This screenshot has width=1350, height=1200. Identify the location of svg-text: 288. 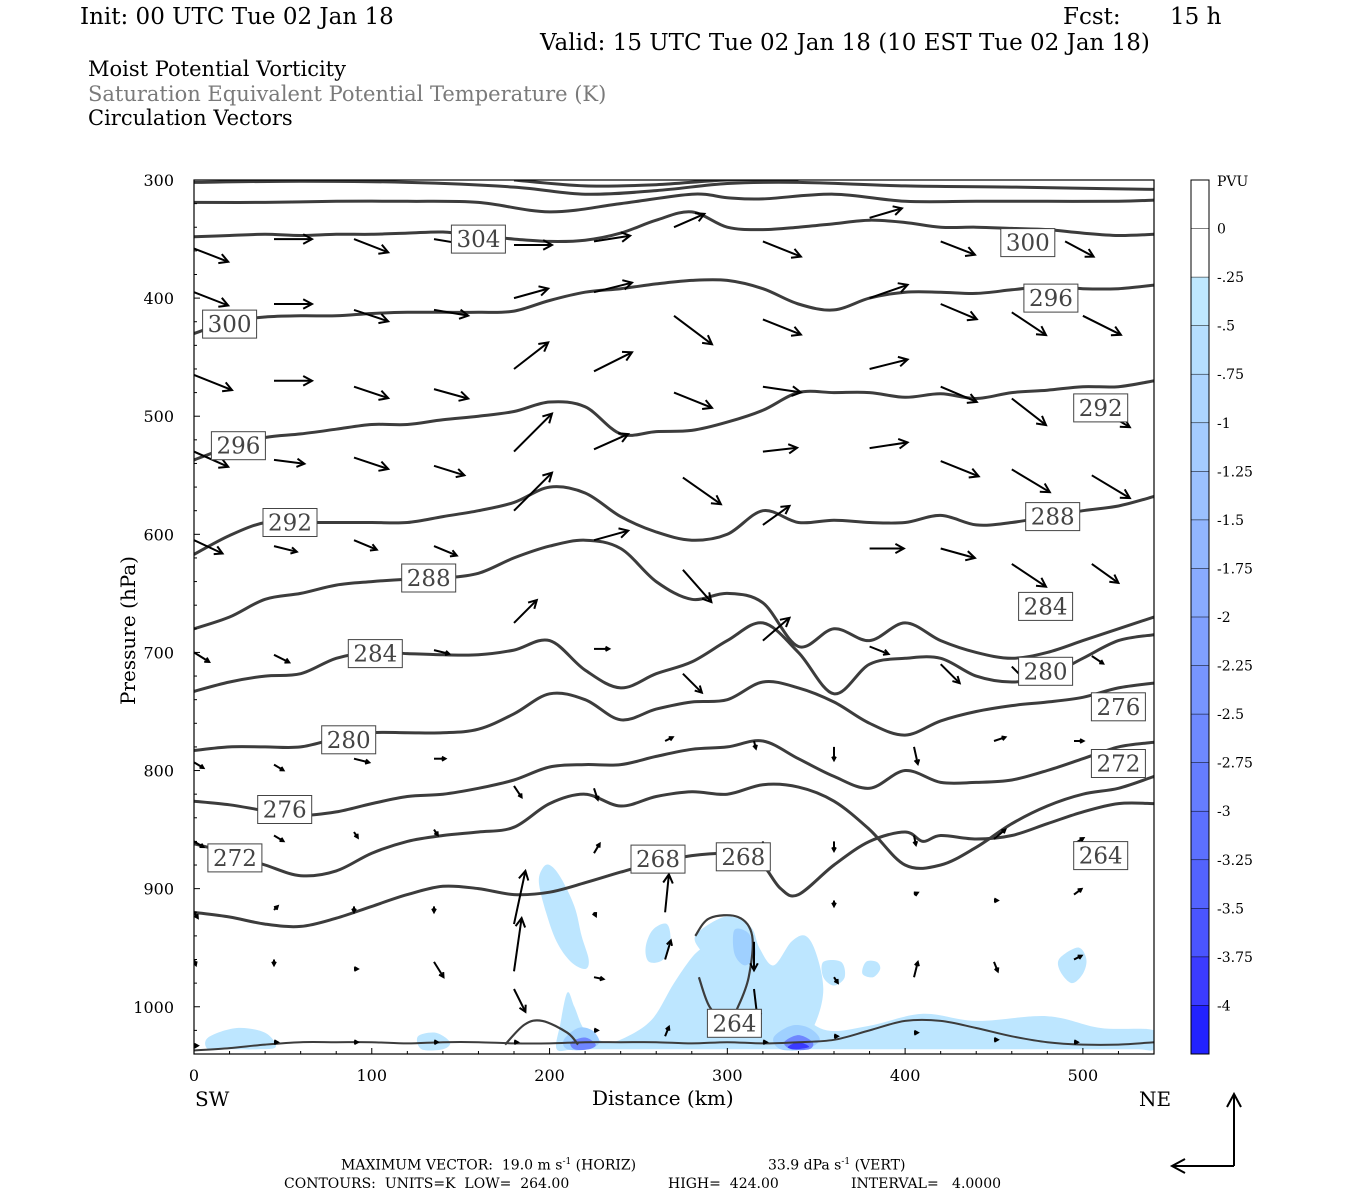
(429, 579).